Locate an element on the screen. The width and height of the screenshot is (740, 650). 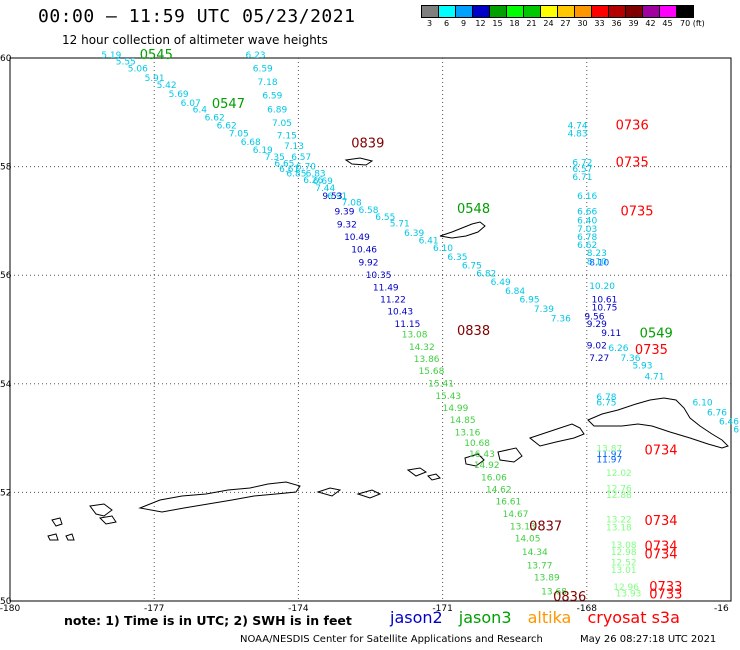
wave-height-value: 13.18 is located at coordinates (619, 528).